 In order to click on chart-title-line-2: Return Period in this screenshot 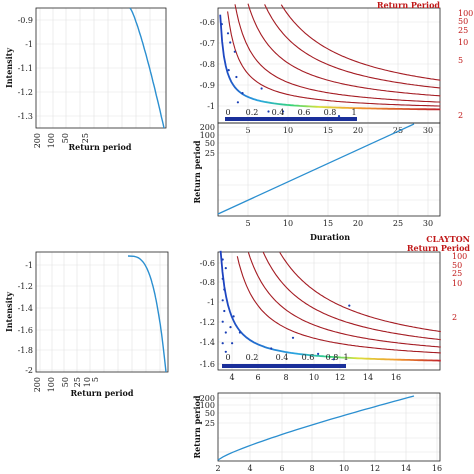, I will do `click(439, 248)`.